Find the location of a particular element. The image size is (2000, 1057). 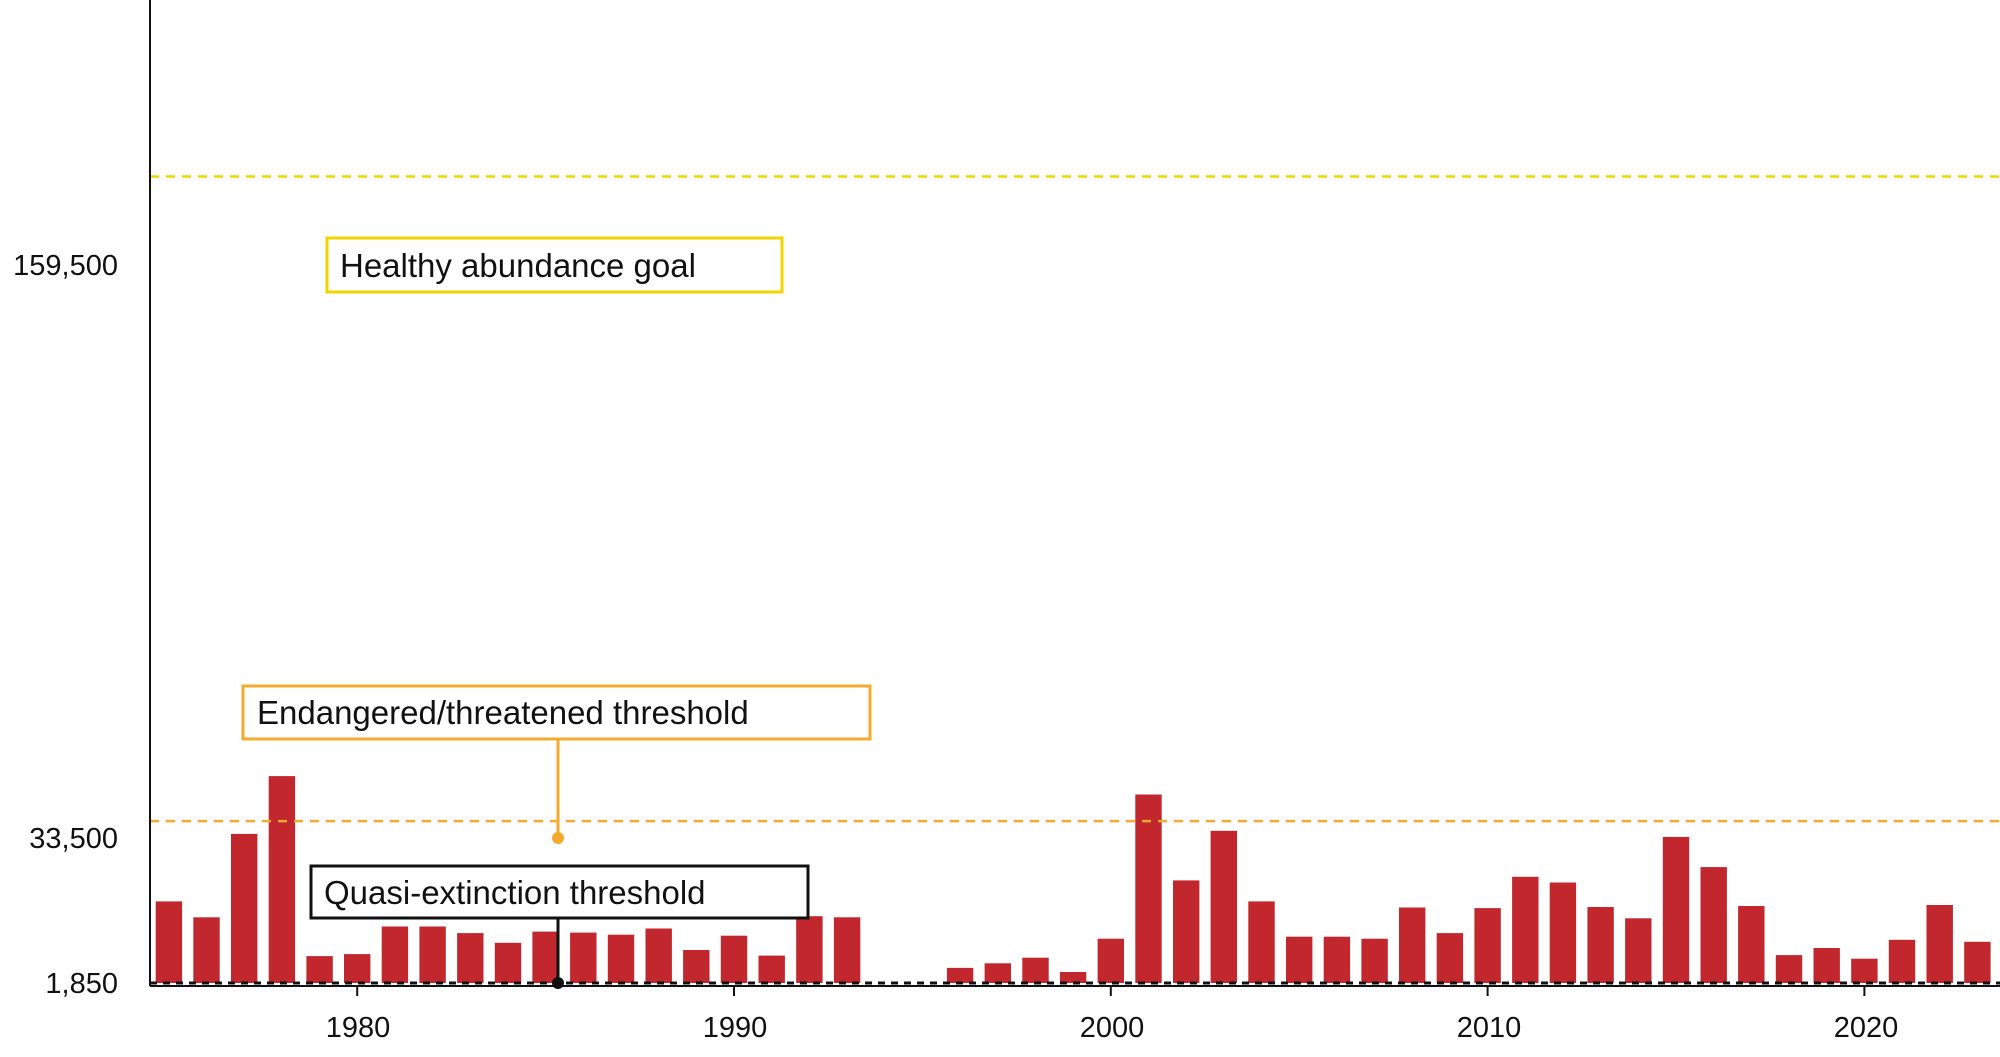

bar-1984 is located at coordinates (508, 962).